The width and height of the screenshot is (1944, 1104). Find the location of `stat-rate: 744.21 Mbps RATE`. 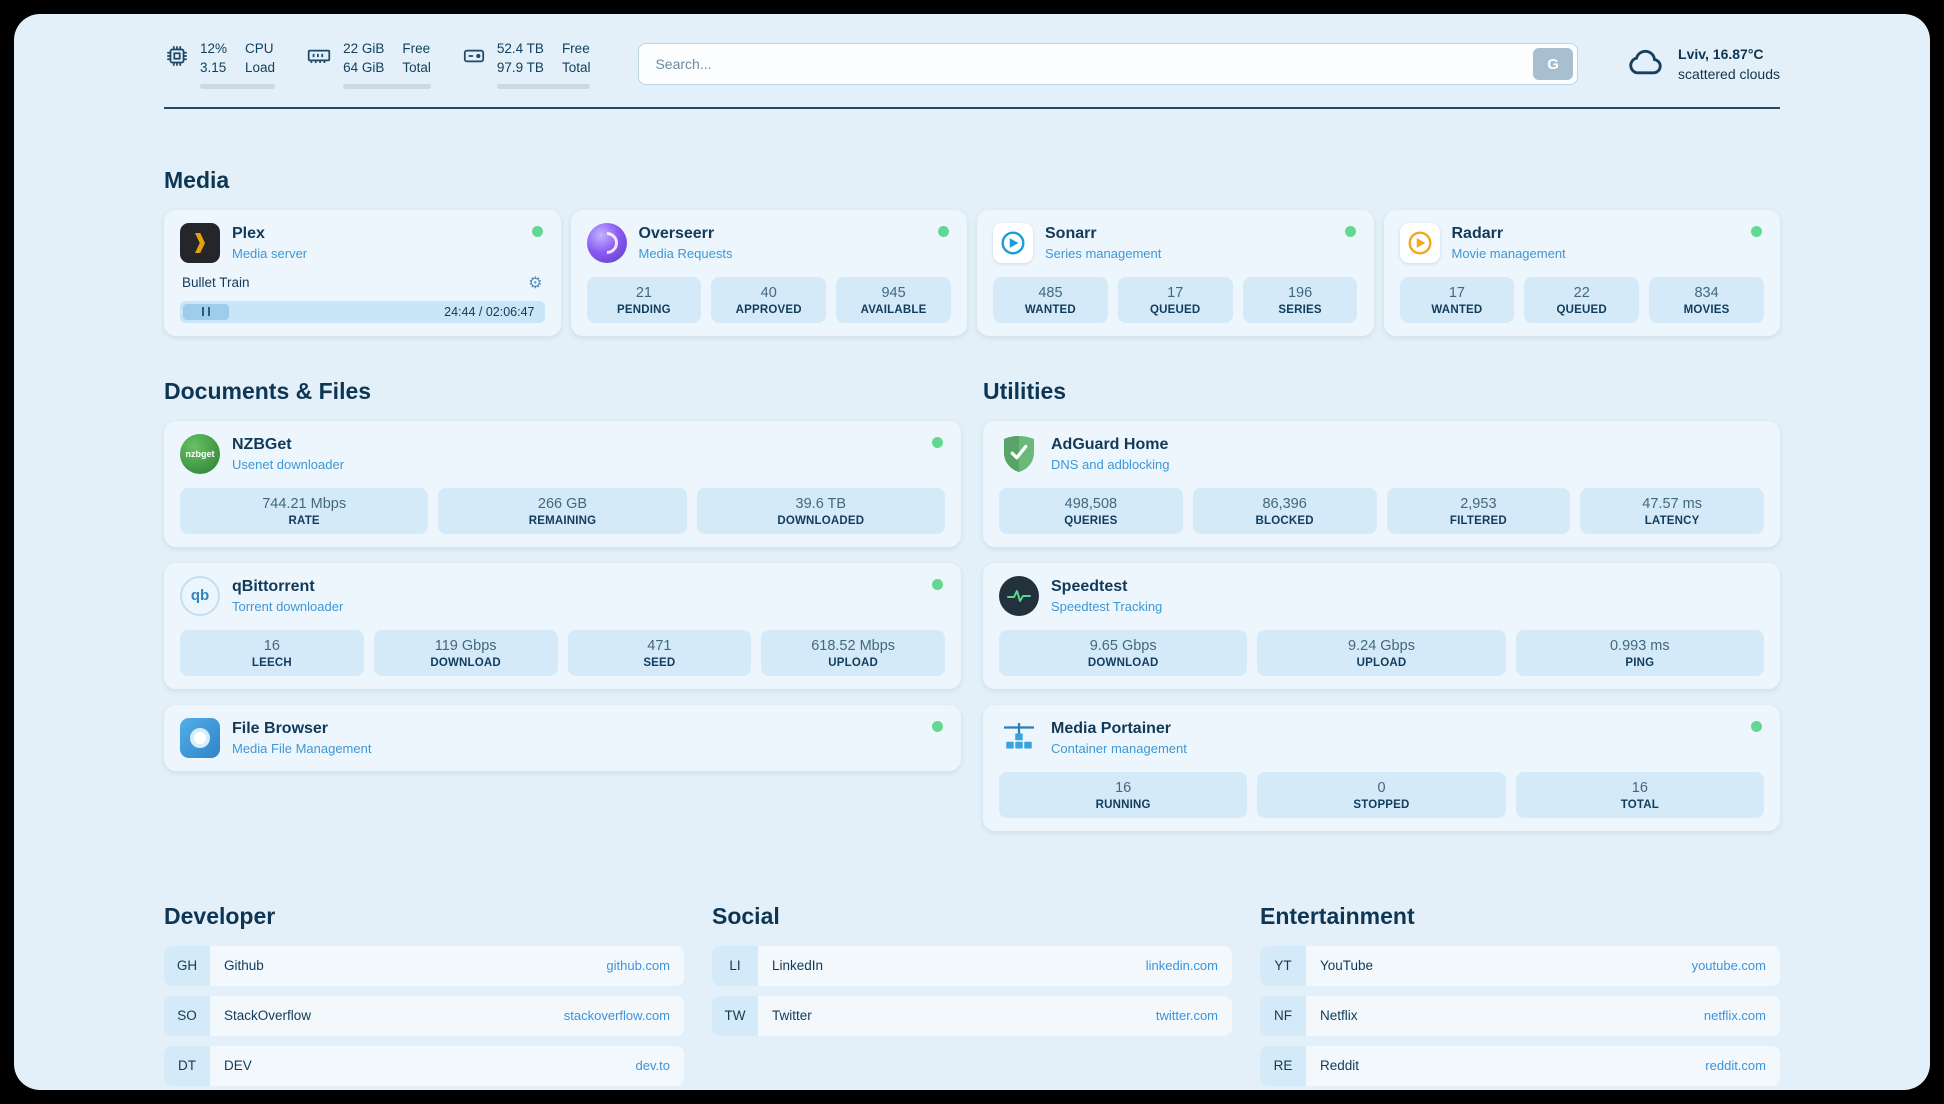

stat-rate: 744.21 Mbps RATE is located at coordinates (304, 510).